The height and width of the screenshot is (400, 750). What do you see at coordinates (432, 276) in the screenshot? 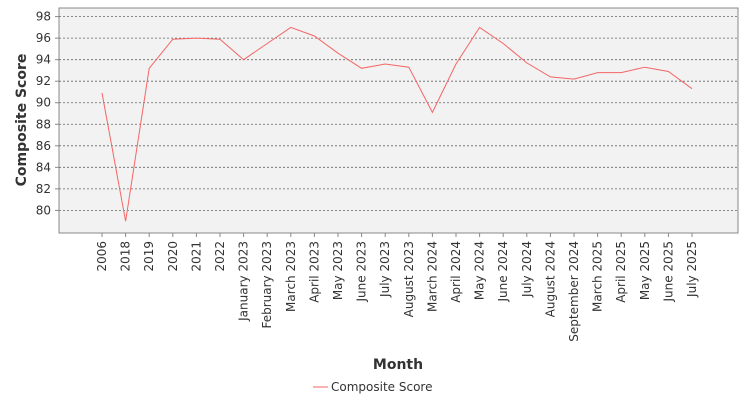
I see `x-tick-label: March 2024` at bounding box center [432, 276].